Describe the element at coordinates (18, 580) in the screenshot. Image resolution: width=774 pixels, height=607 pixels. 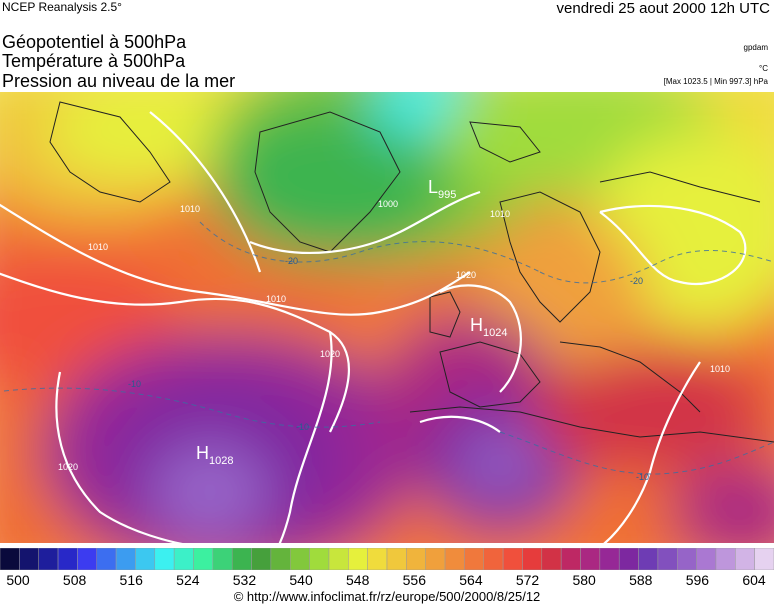
I see `colorbar-tick-label: 500` at that location.